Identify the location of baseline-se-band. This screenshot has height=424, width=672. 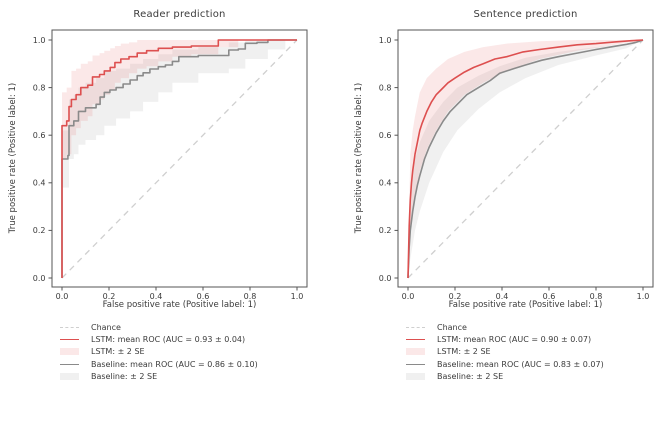
(179, 114).